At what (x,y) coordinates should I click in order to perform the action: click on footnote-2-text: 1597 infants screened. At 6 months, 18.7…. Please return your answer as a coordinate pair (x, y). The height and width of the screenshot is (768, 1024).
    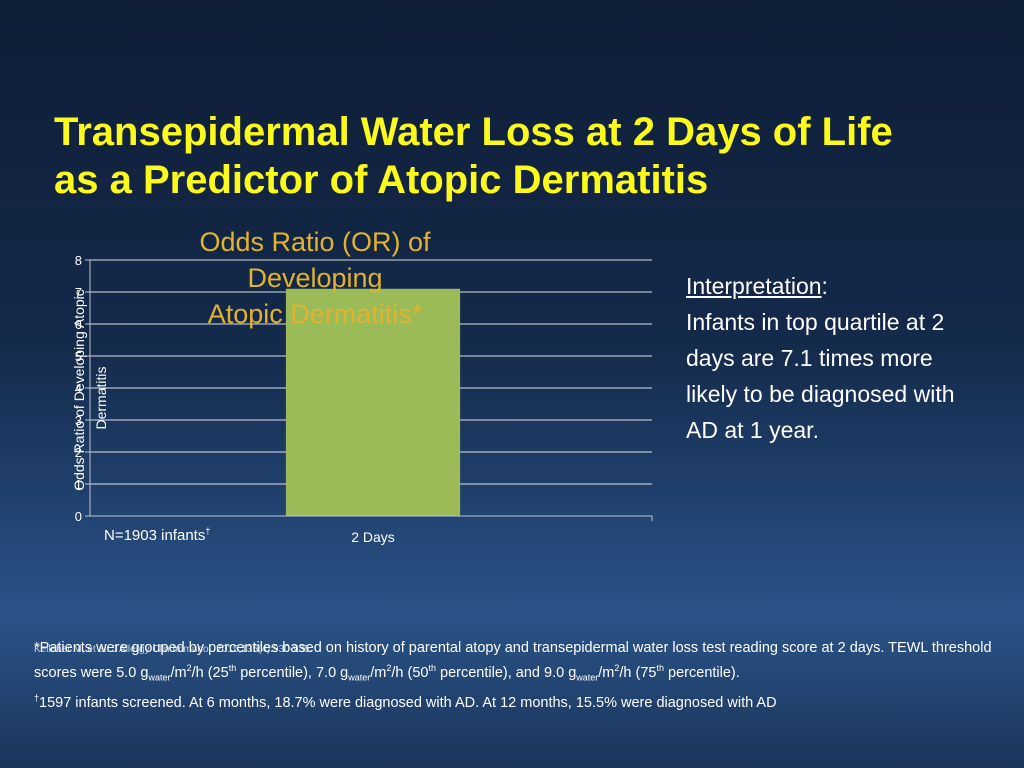
    Looking at the image, I should click on (408, 702).